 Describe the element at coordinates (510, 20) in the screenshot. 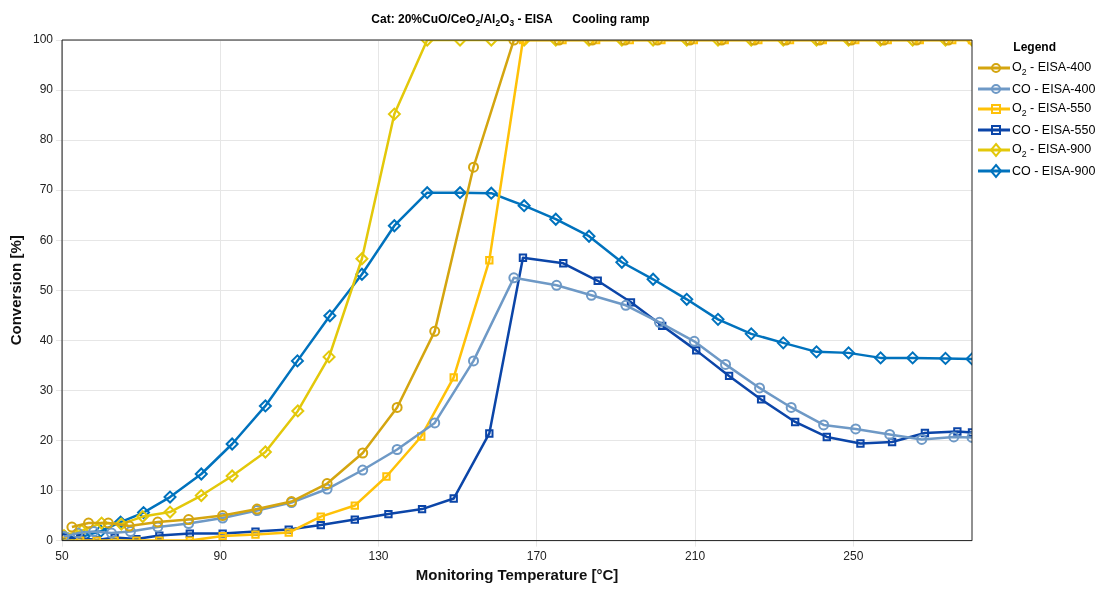

I see `chart-title: Cat: 20%CuO/CeO$_{2}$/Al$_{2}$O$_{3}$ - EISA Cooling ramp` at that location.